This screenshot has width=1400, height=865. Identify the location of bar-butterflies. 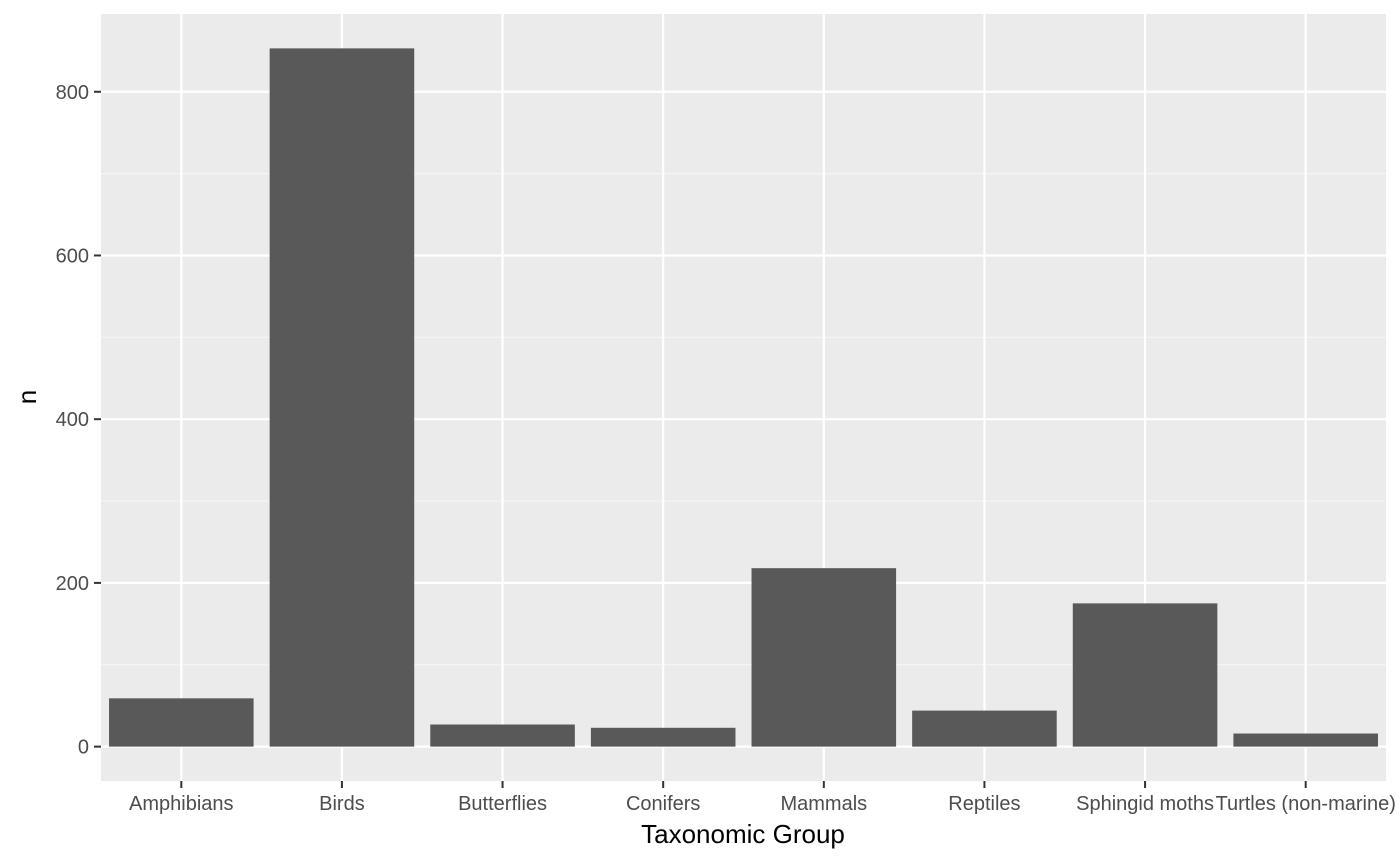
(502, 735).